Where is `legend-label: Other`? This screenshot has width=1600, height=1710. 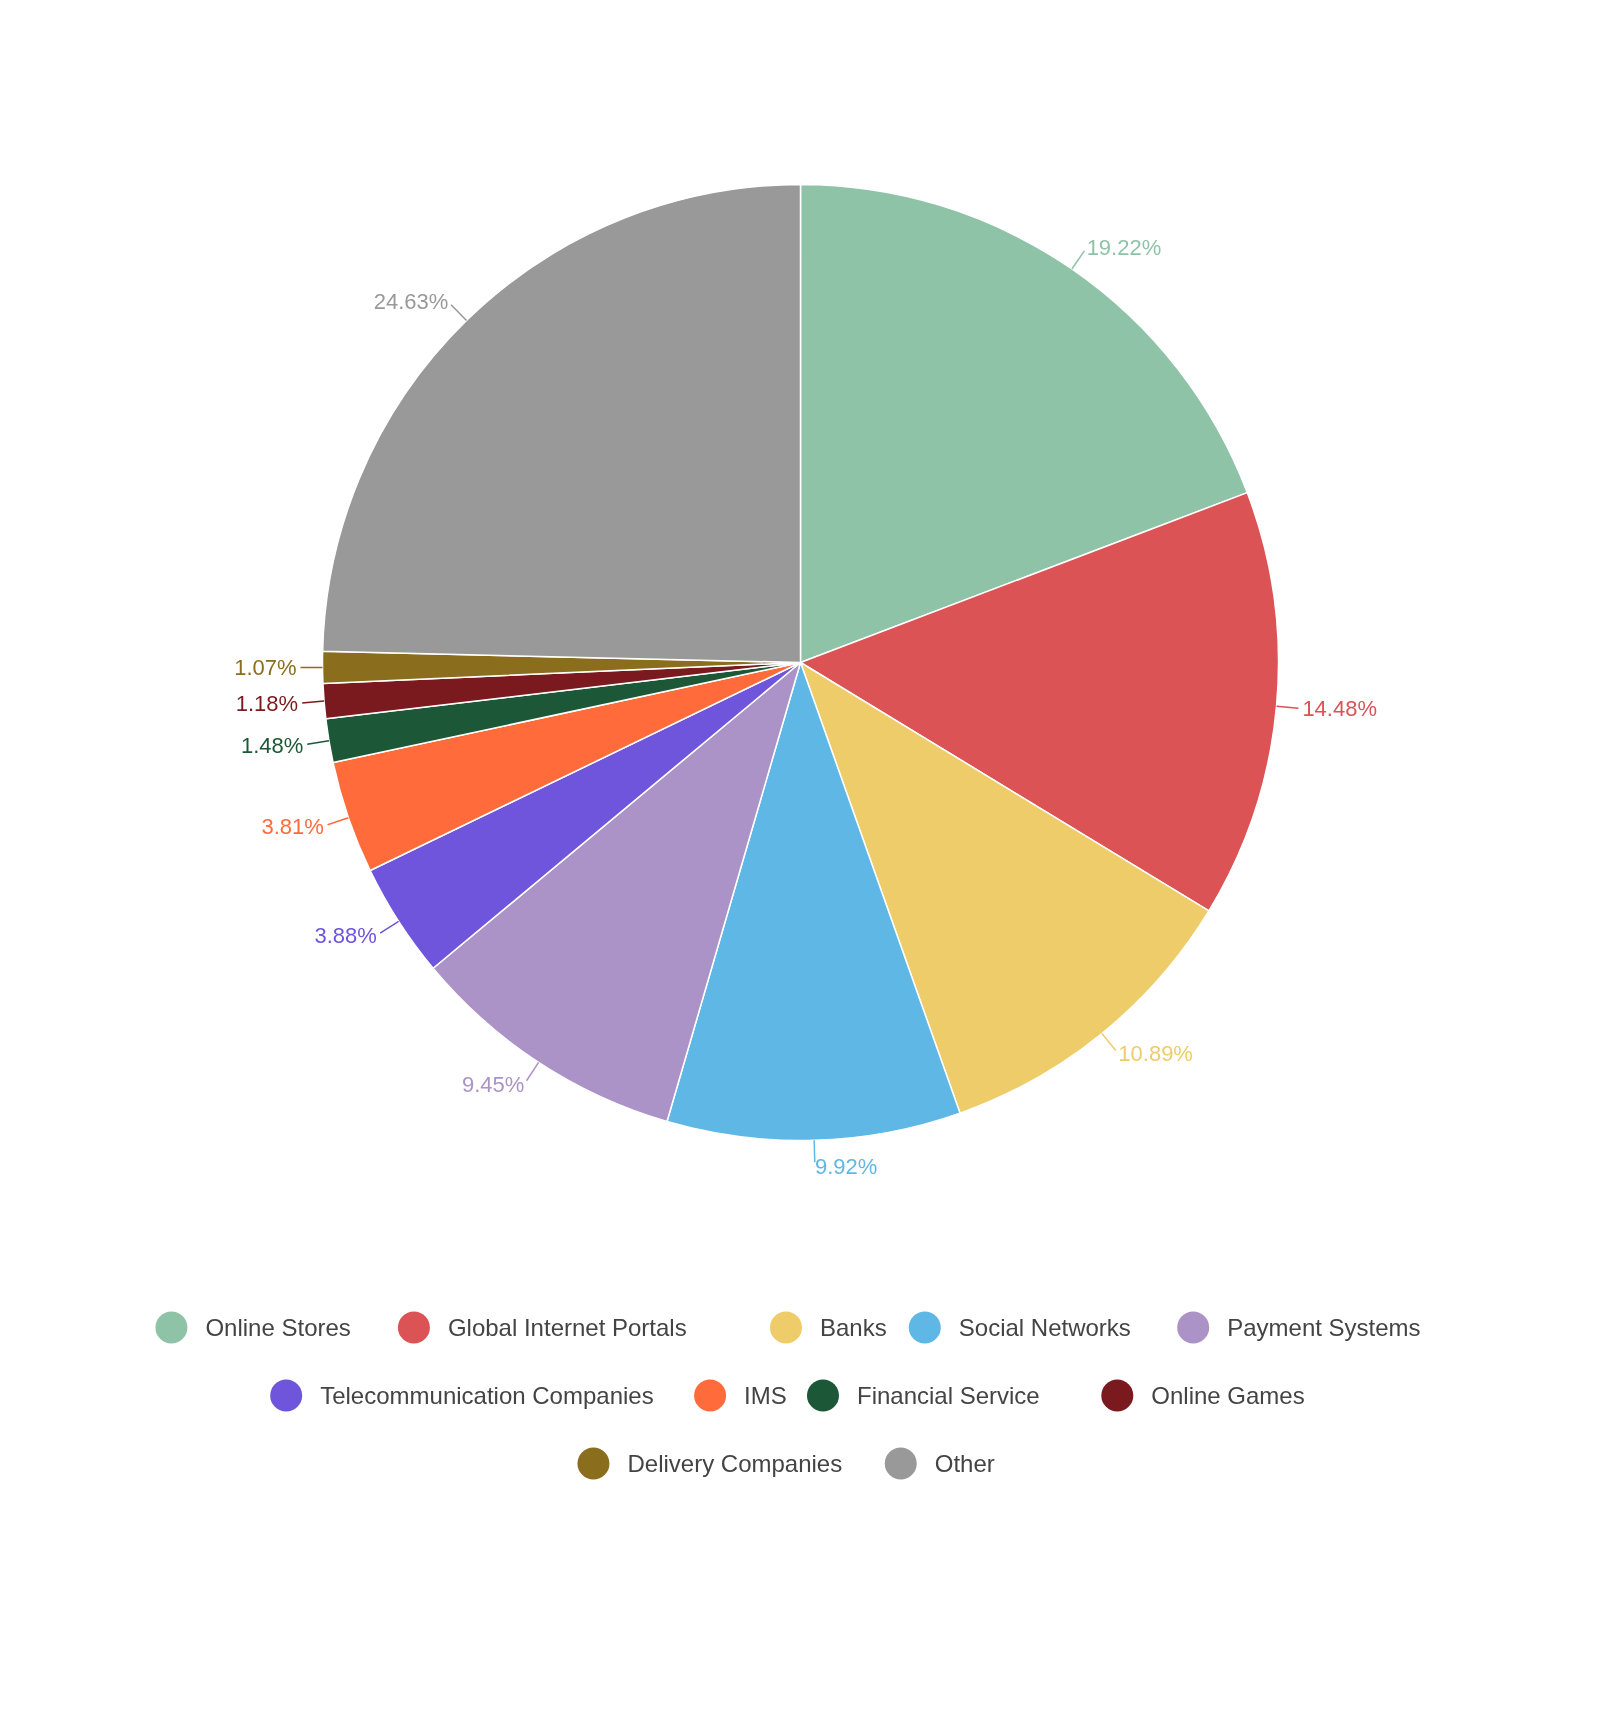
legend-label: Other is located at coordinates (964, 1463).